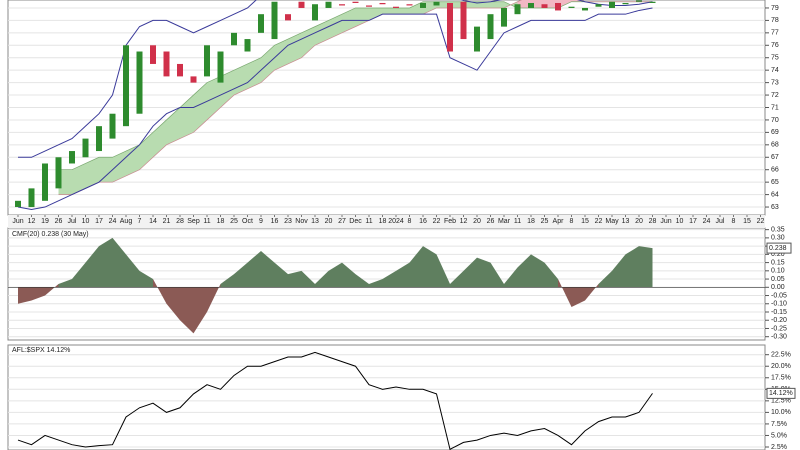 This screenshot has height=450, width=800. What do you see at coordinates (50, 234) in the screenshot?
I see `cmf-title: CMF(20) 0.238 (30 May)` at bounding box center [50, 234].